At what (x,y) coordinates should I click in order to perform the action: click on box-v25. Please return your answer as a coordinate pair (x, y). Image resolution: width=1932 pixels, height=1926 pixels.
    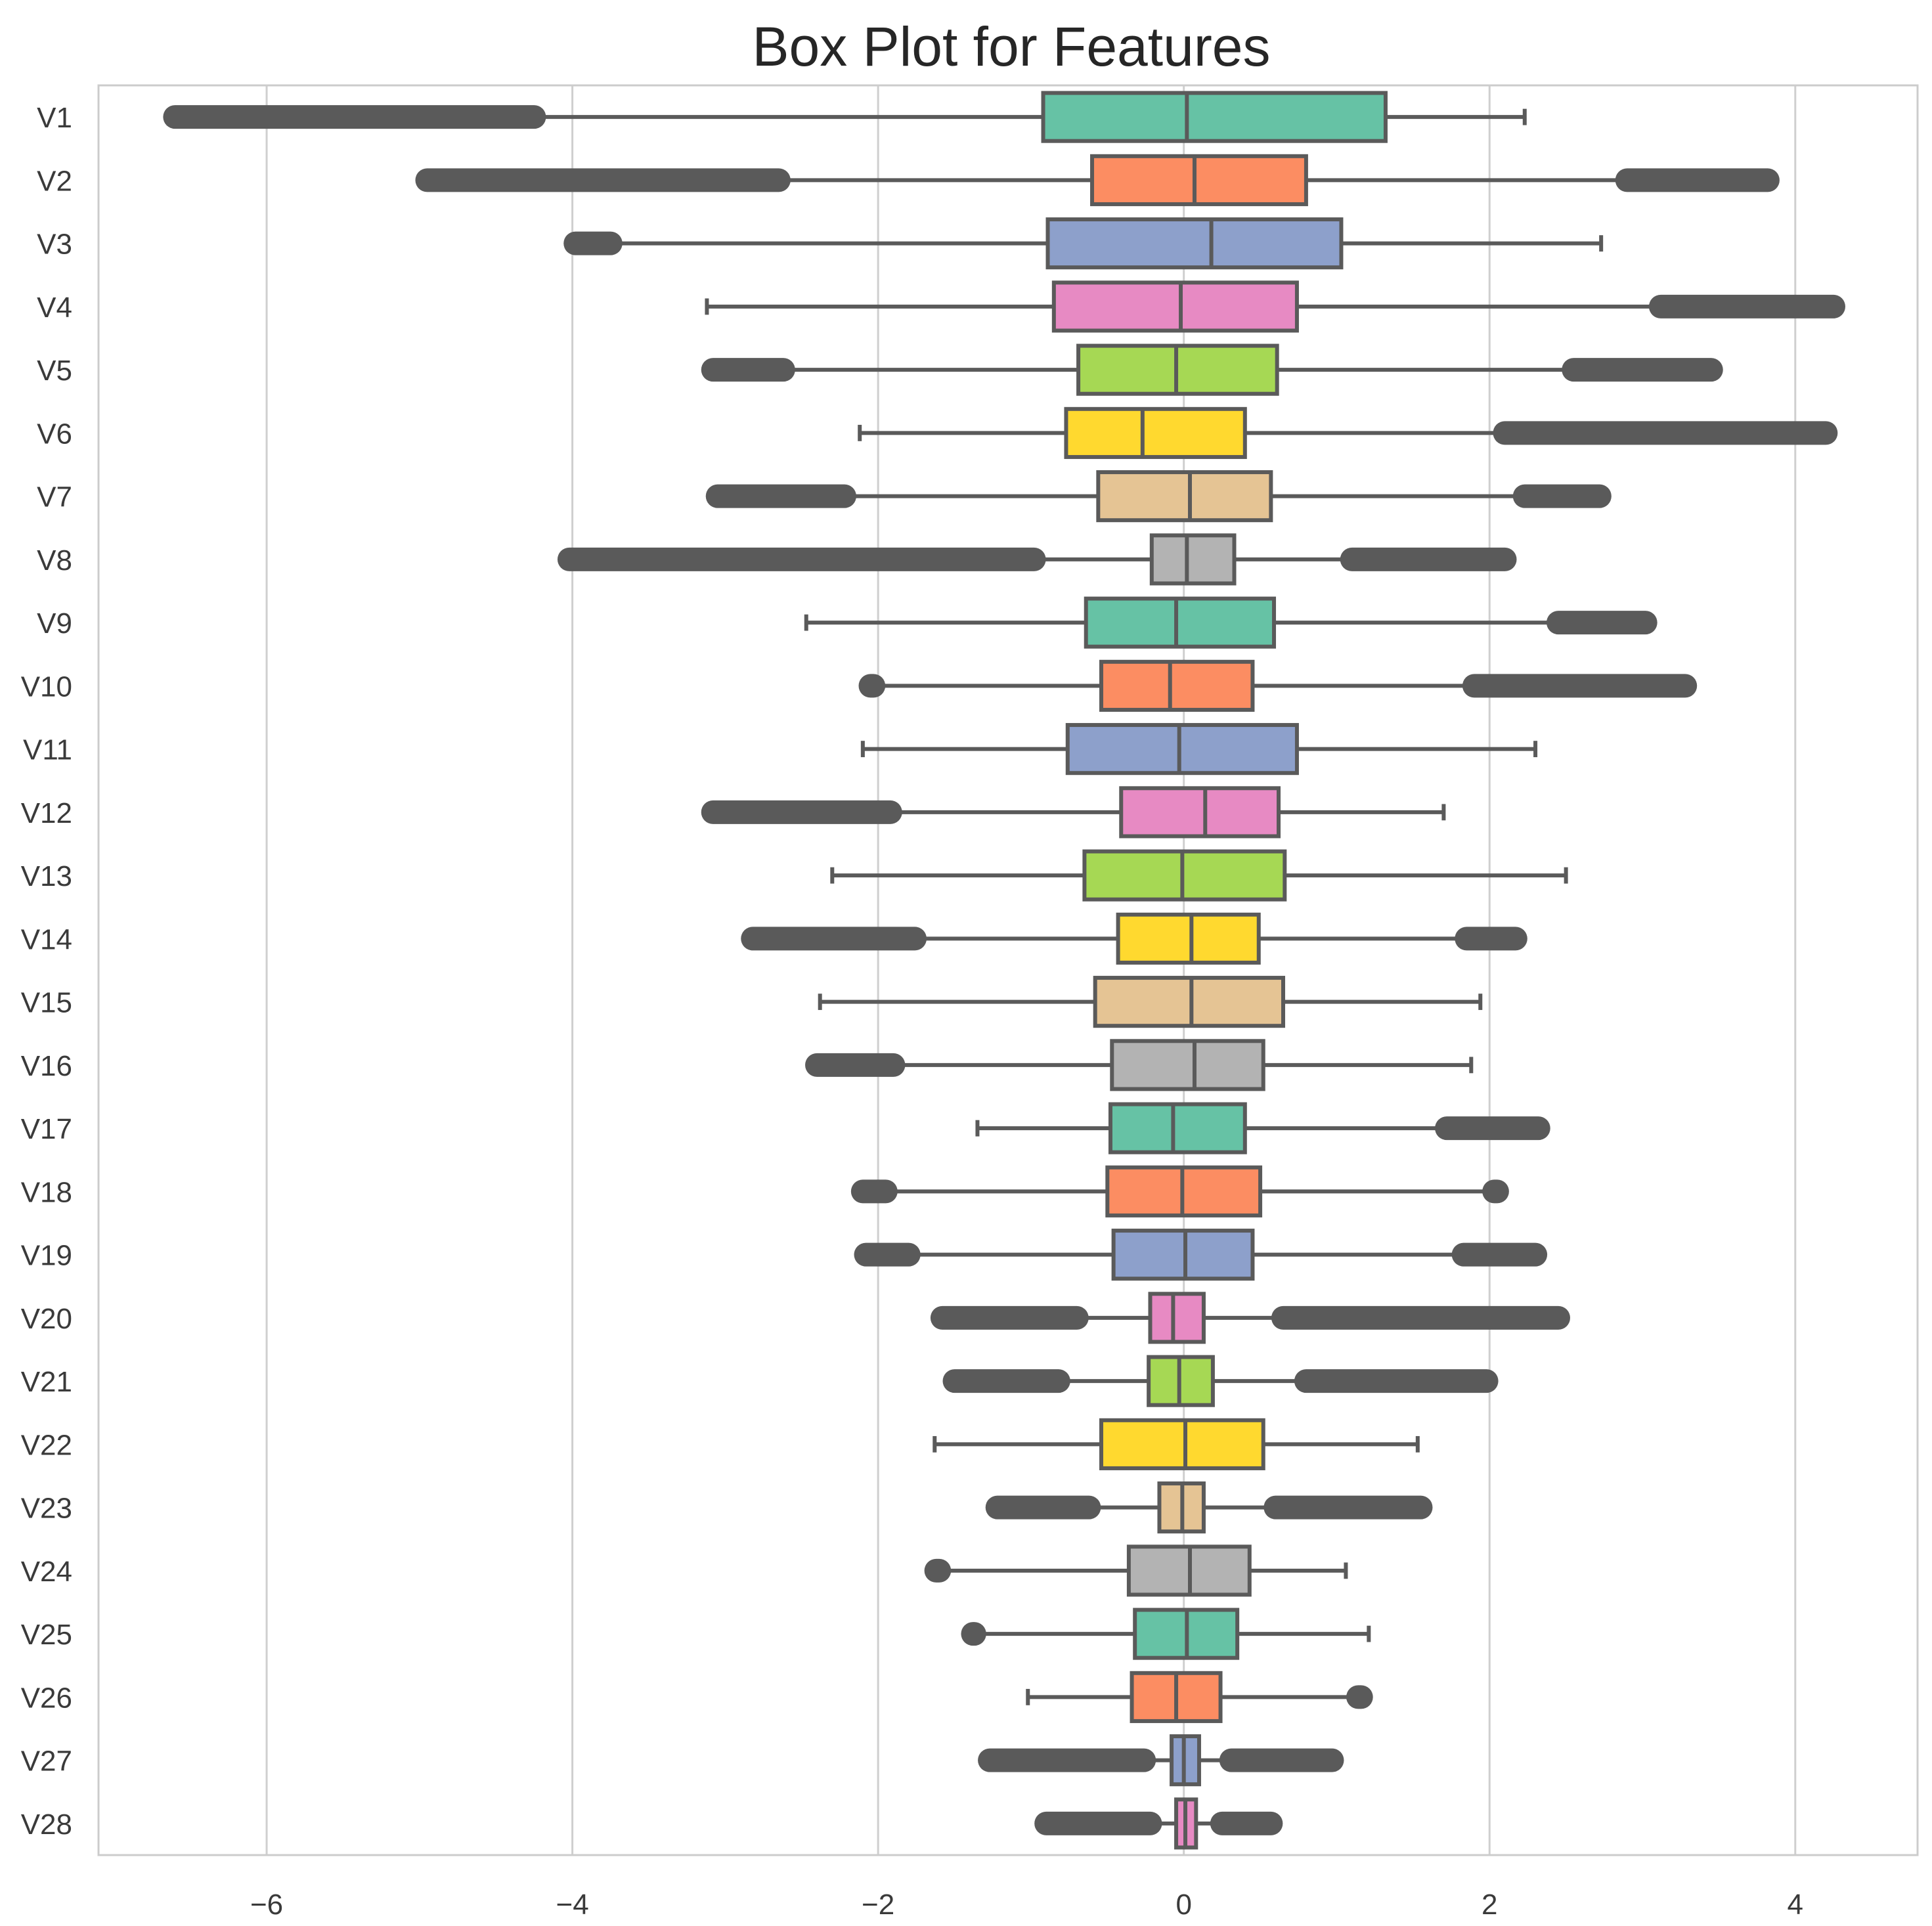
    Looking at the image, I should click on (1166, 1634).